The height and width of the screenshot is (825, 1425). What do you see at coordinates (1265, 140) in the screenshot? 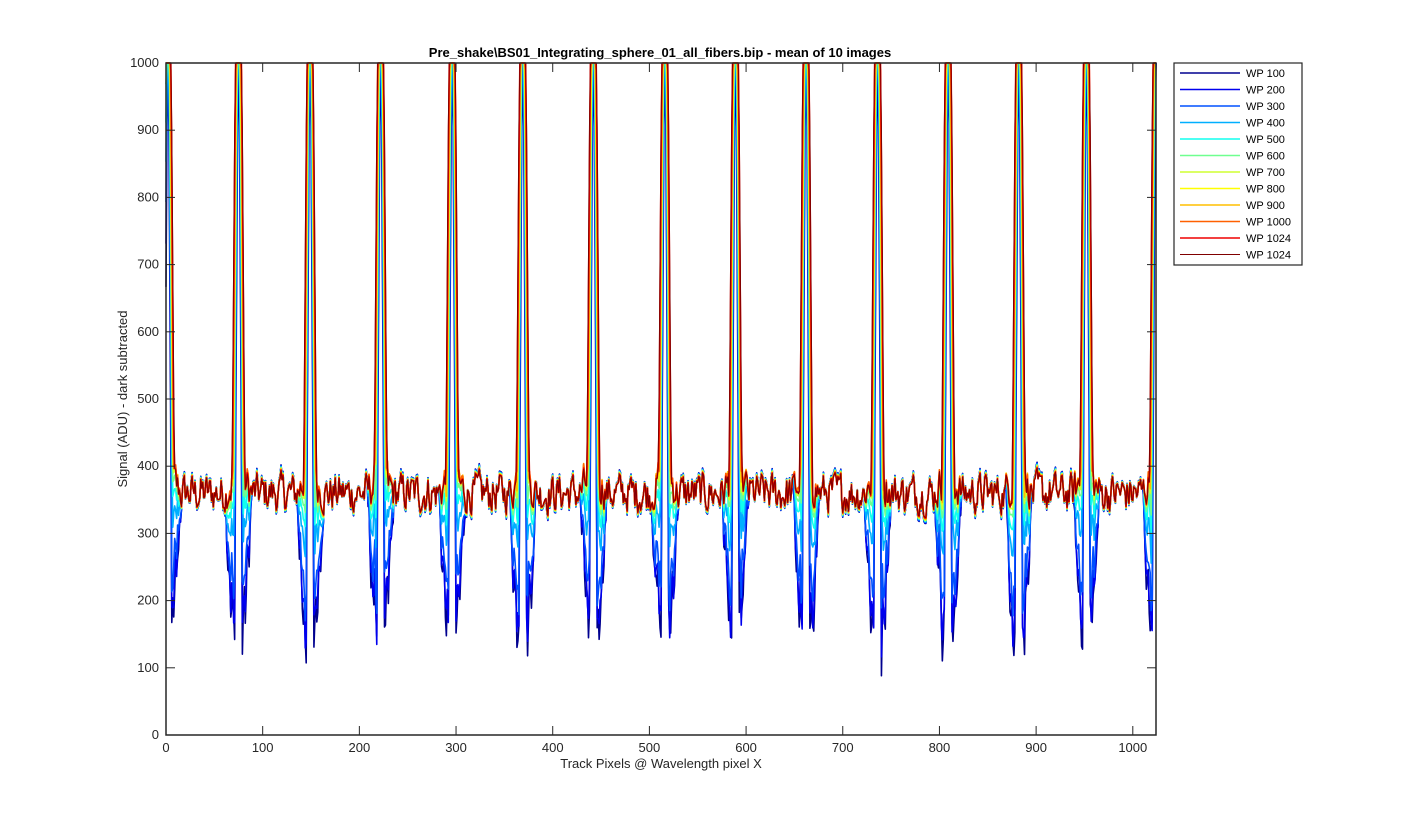
I see `legend-entry-label: WP 500` at bounding box center [1265, 140].